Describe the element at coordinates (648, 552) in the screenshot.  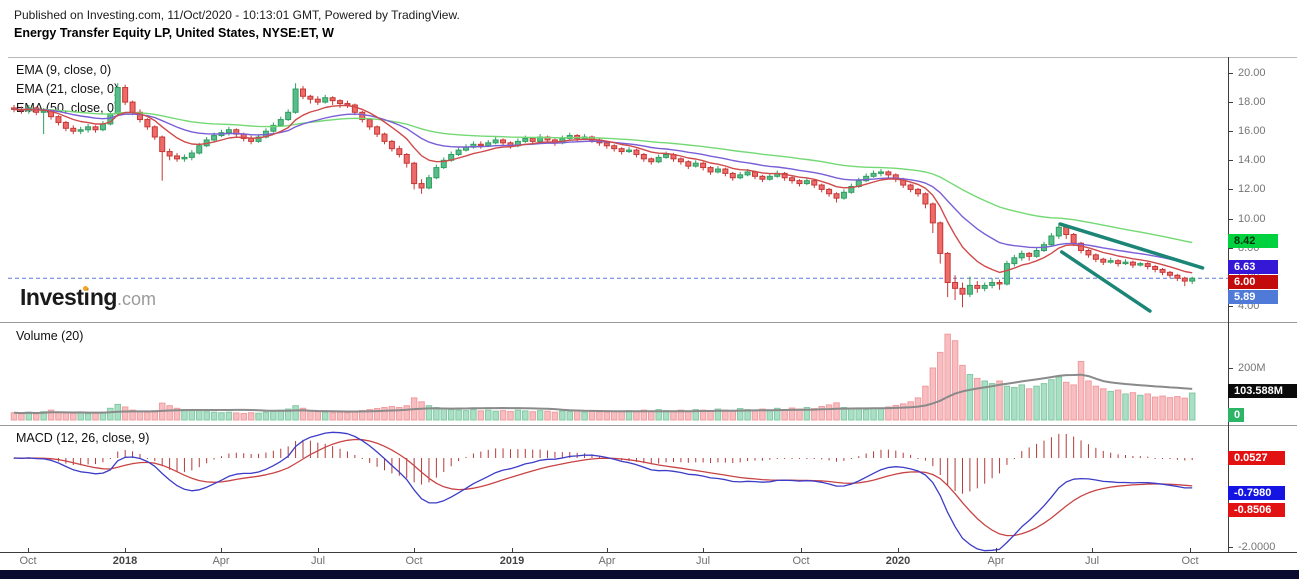
I see `time-axis-line` at that location.